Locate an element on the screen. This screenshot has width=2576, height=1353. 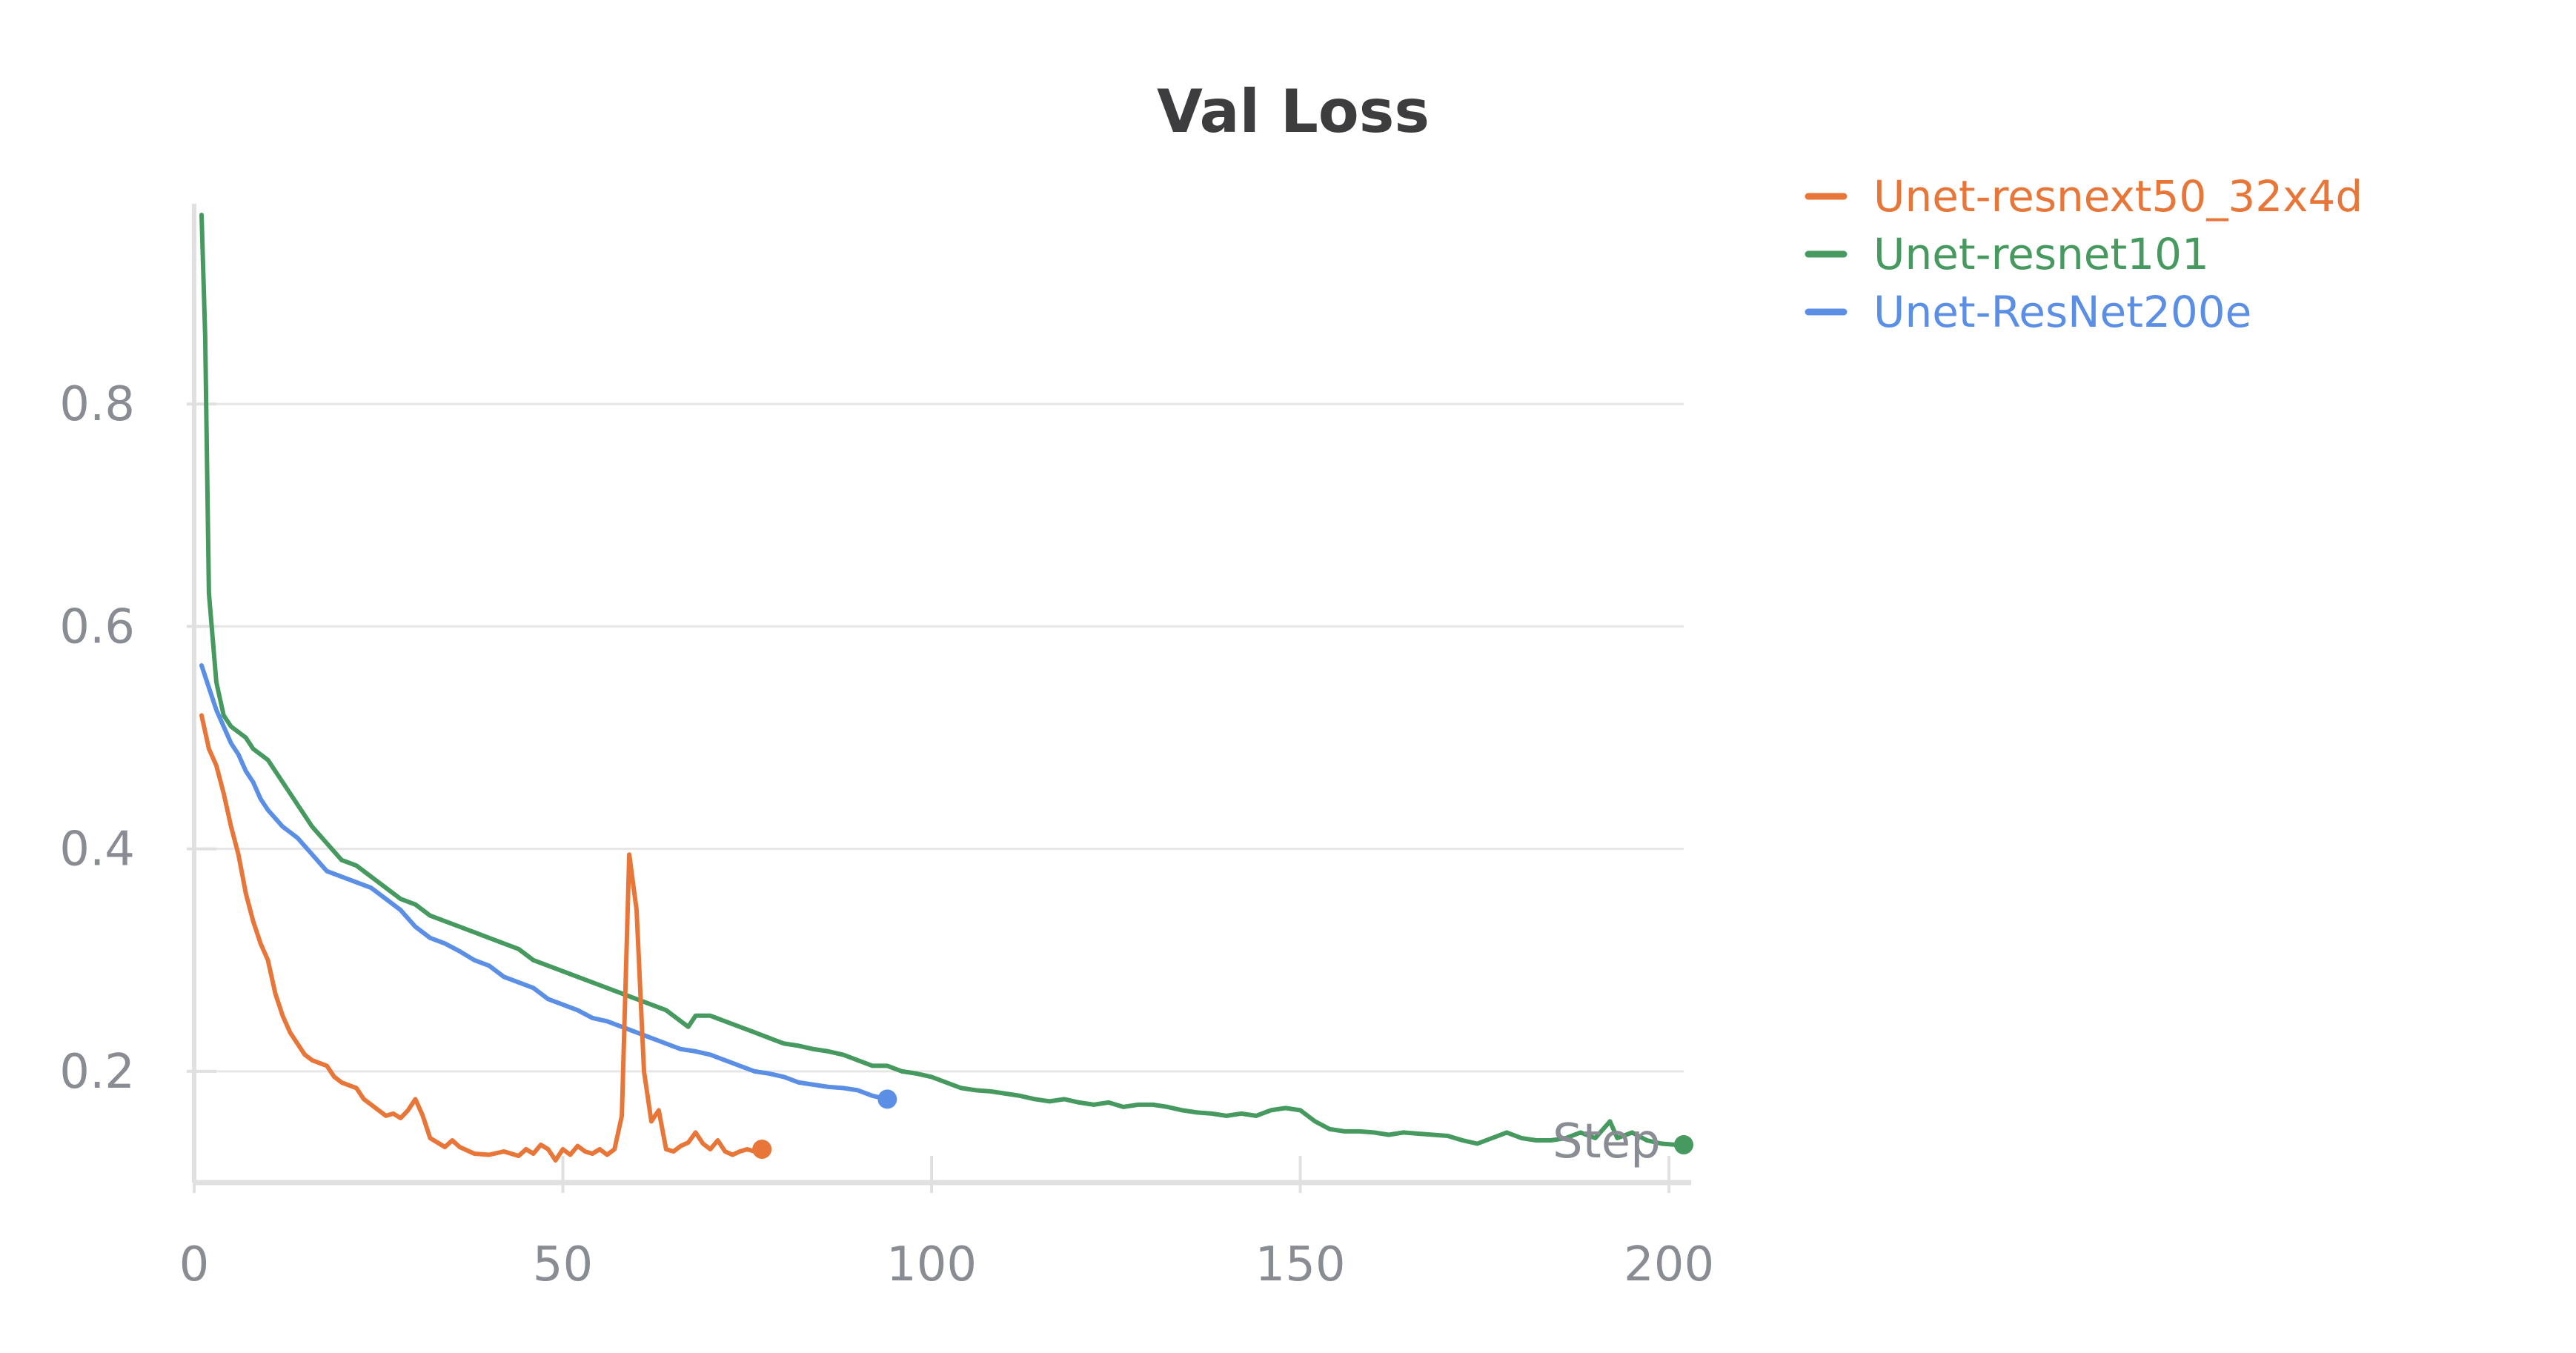
legend-label: Unet-resnet101 is located at coordinates (2041, 254).